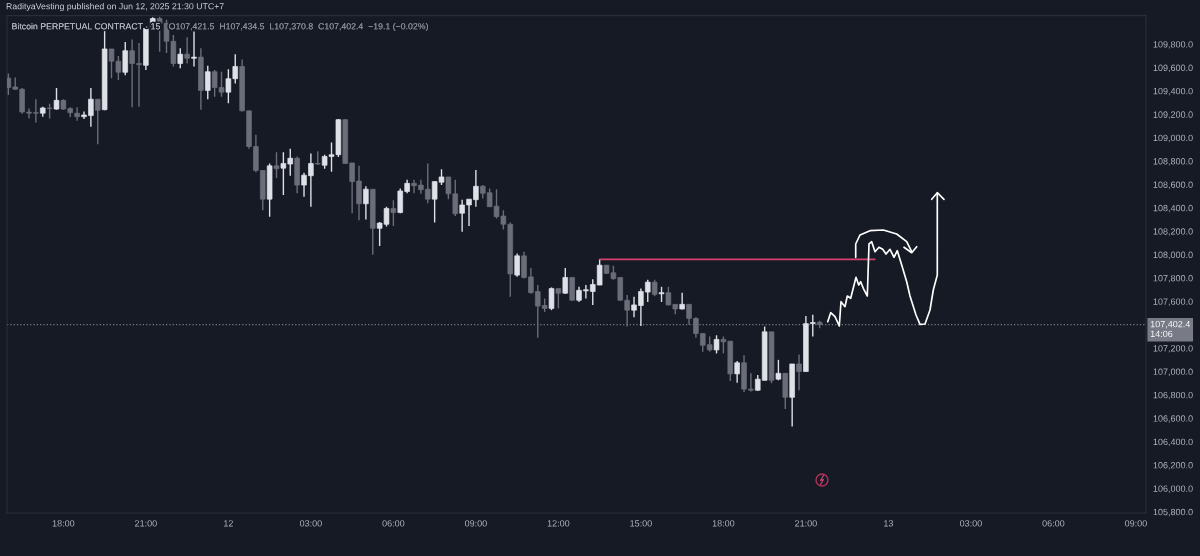  Describe the element at coordinates (641, 523) in the screenshot. I see `x-tick-label: 15:00` at that location.